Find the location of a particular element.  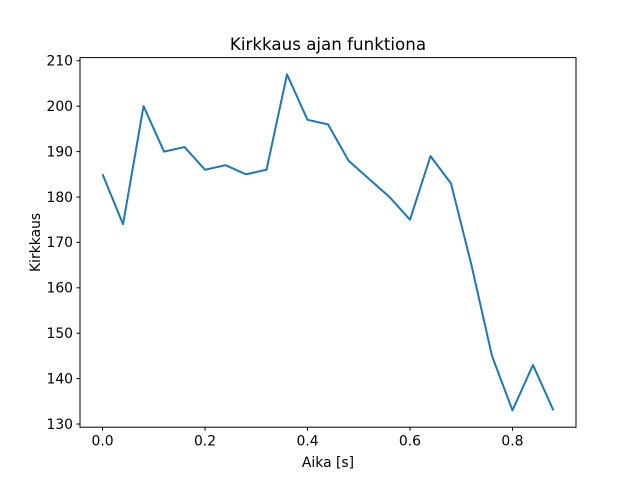

y-tick-label: 130 is located at coordinates (59, 425).